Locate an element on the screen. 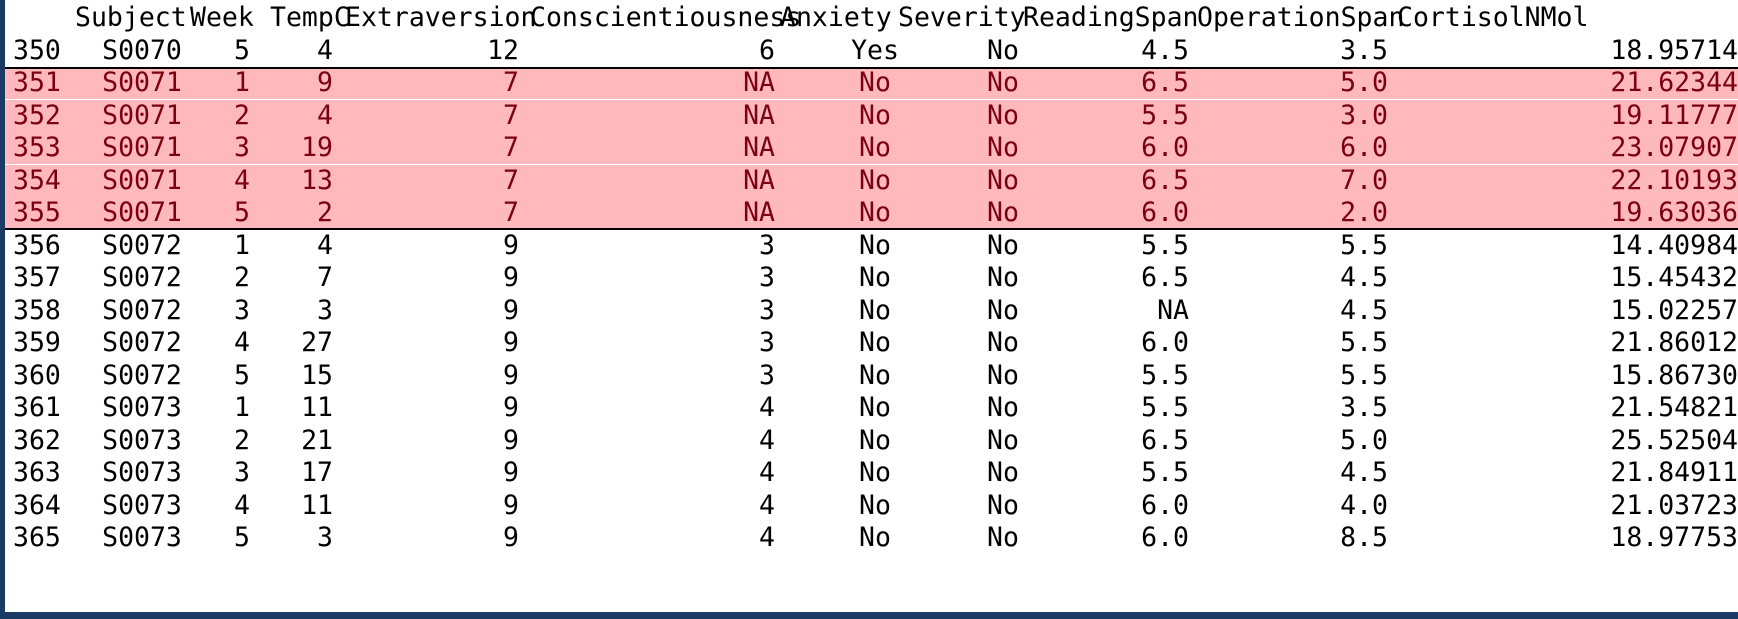 Image resolution: width=1738 pixels, height=619 pixels. tempc-cell: 13 is located at coordinates (317, 180).